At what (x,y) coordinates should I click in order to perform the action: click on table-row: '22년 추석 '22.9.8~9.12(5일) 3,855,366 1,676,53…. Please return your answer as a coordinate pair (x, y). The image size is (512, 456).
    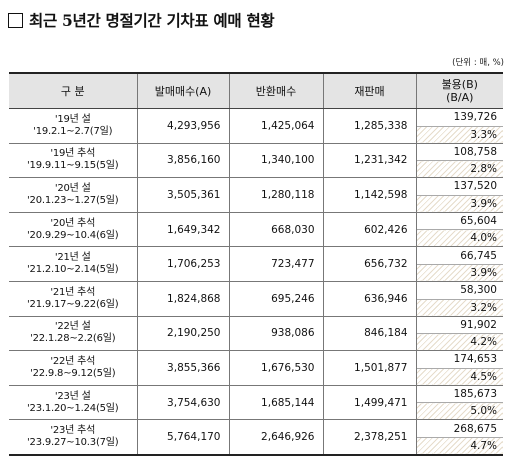
    Looking at the image, I should click on (256, 368).